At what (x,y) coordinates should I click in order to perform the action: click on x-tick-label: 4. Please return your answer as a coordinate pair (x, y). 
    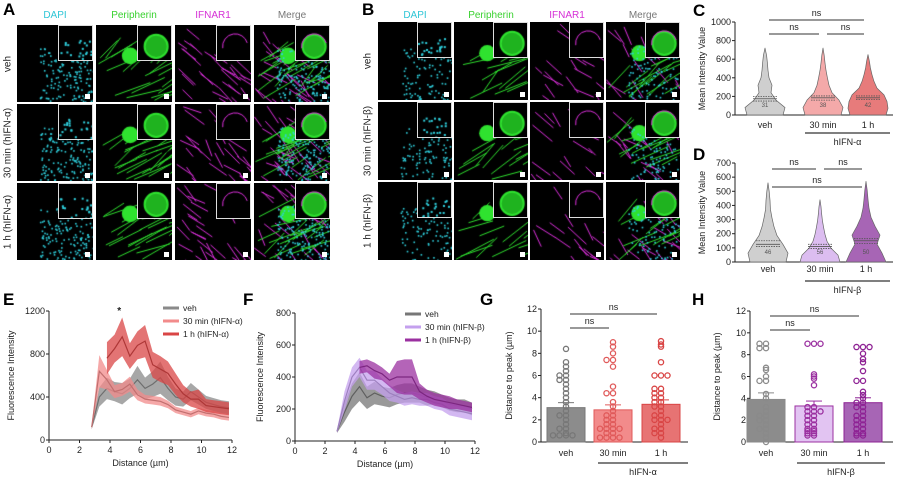
    Looking at the image, I should click on (109, 450).